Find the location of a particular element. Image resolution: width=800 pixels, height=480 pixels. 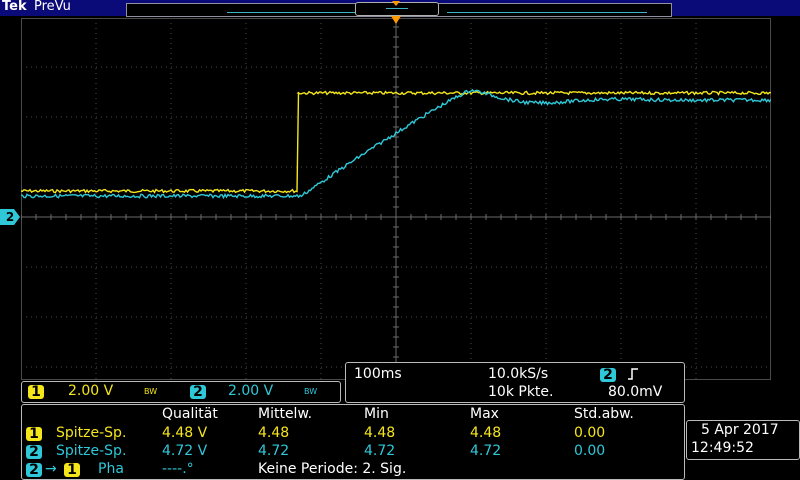

brand-logo: Tek is located at coordinates (14, 7).